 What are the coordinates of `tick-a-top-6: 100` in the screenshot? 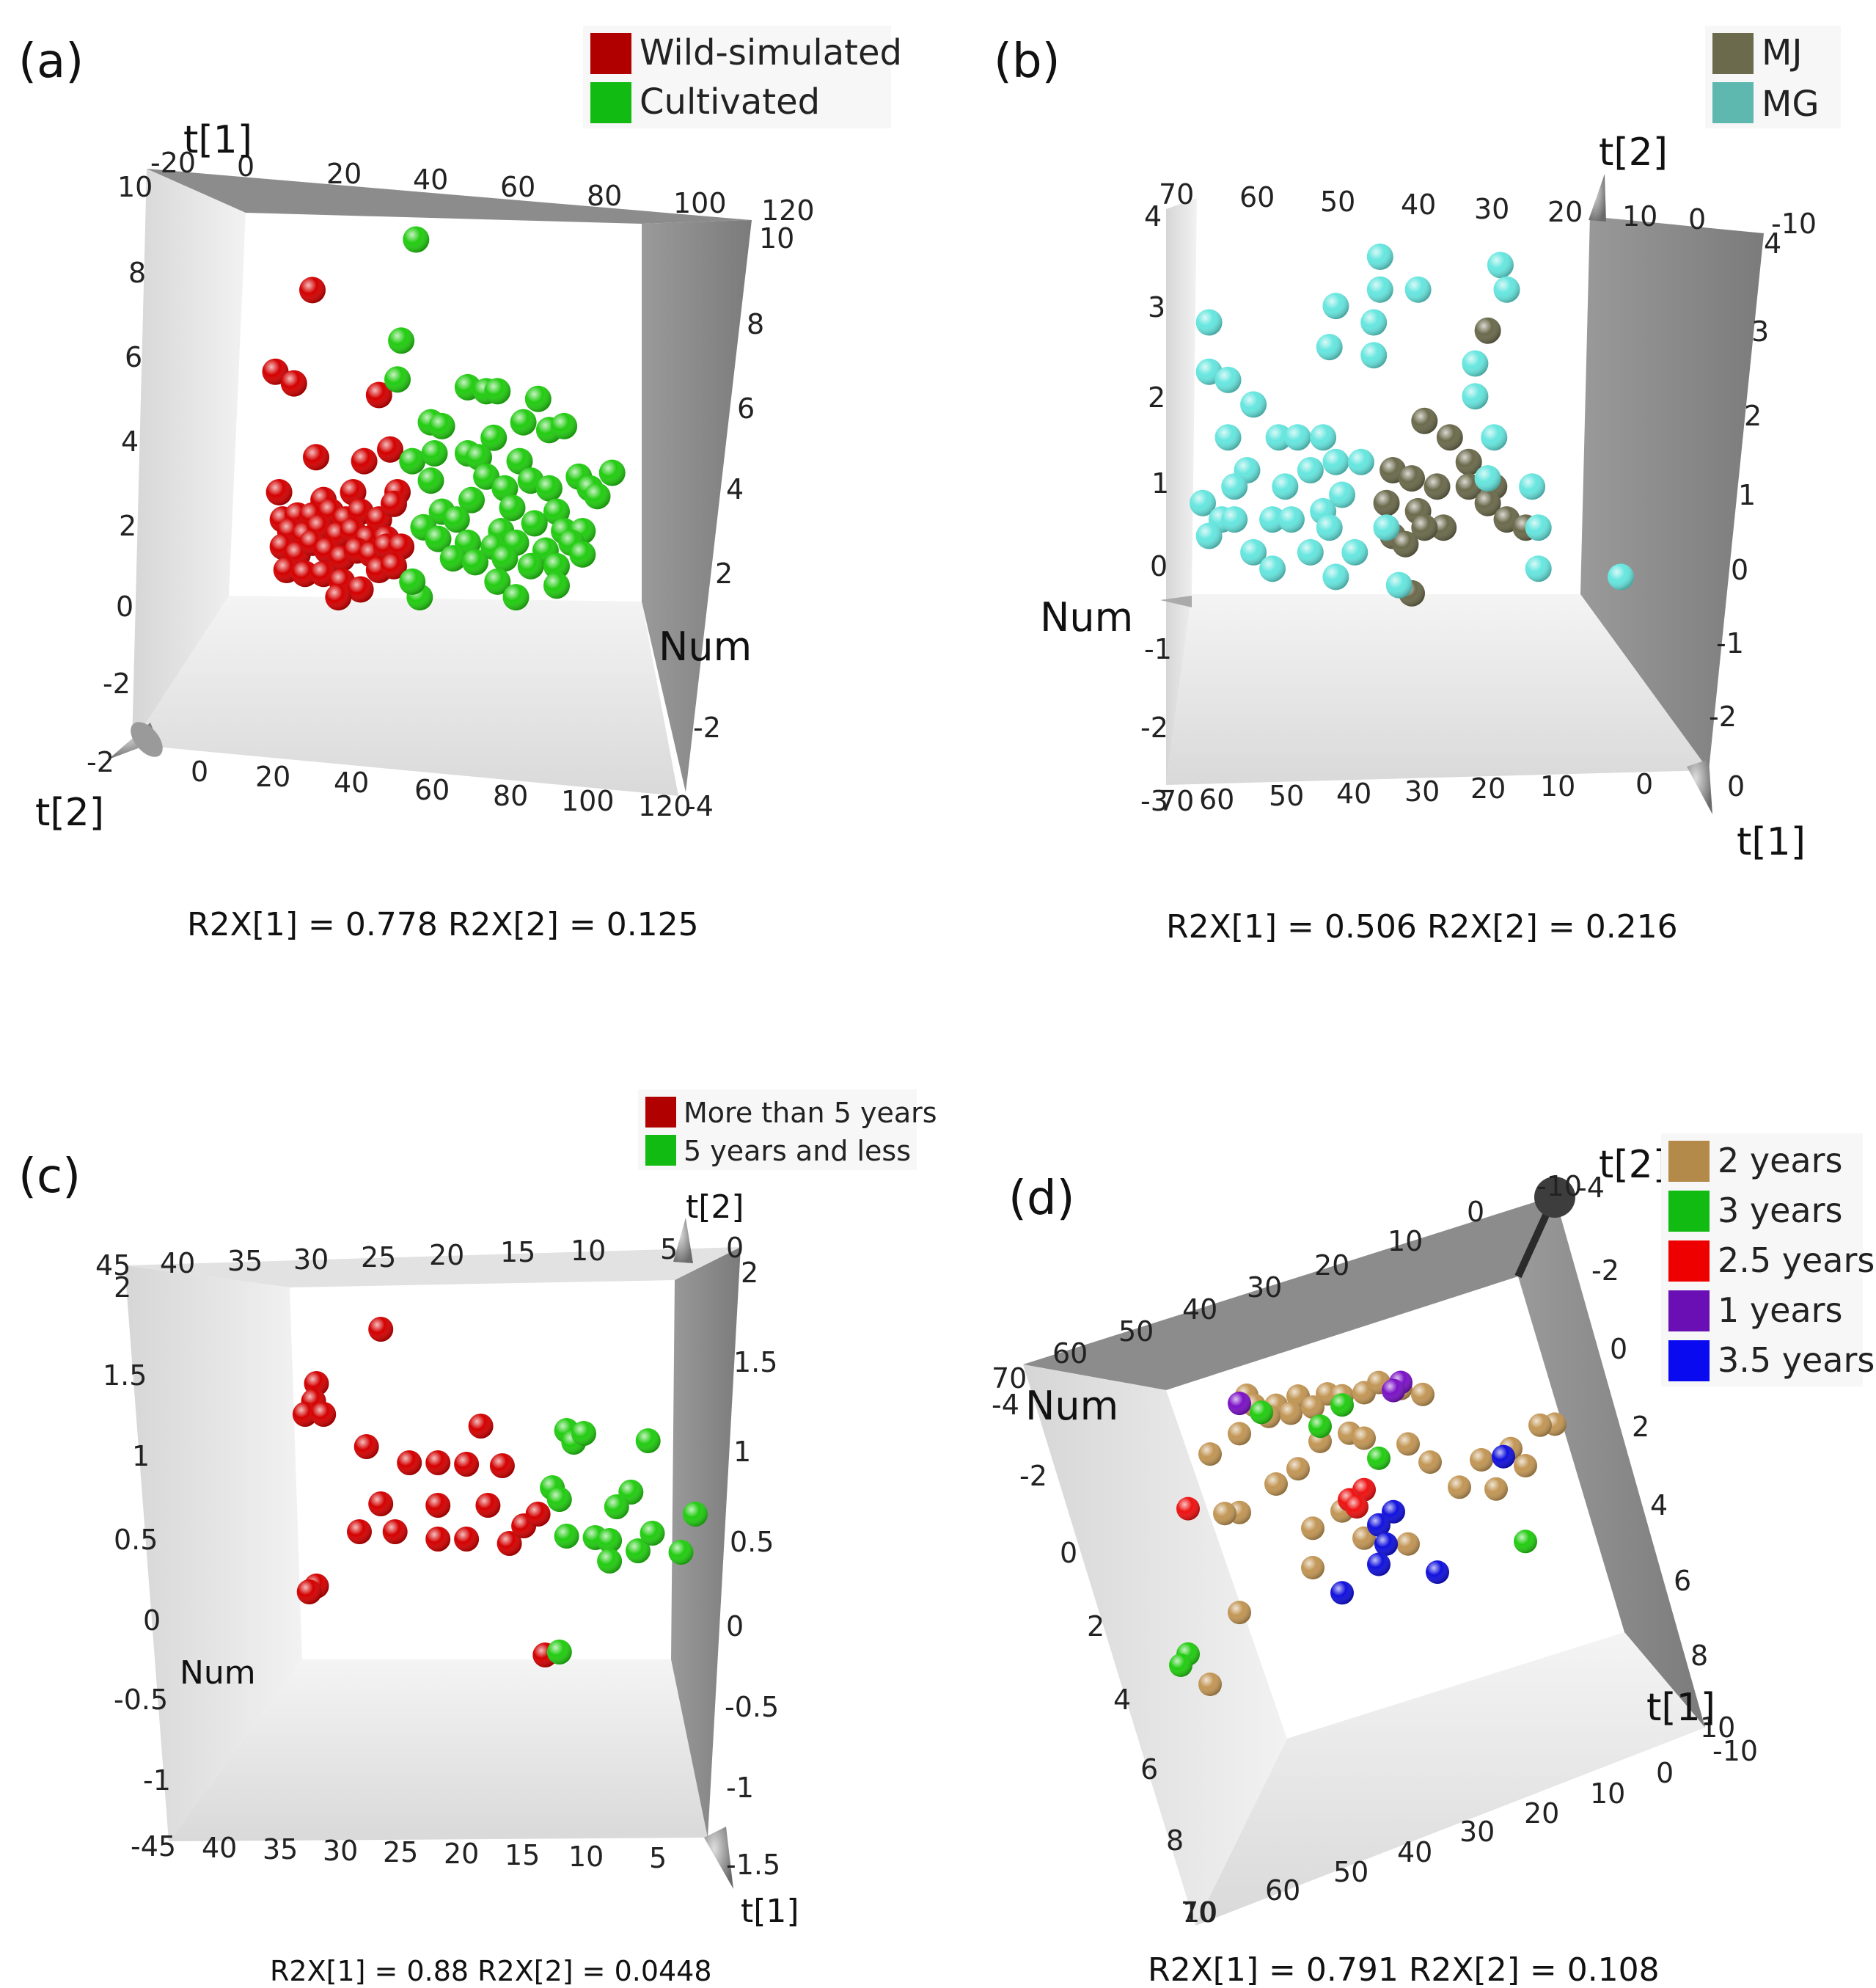 It's located at (700, 203).